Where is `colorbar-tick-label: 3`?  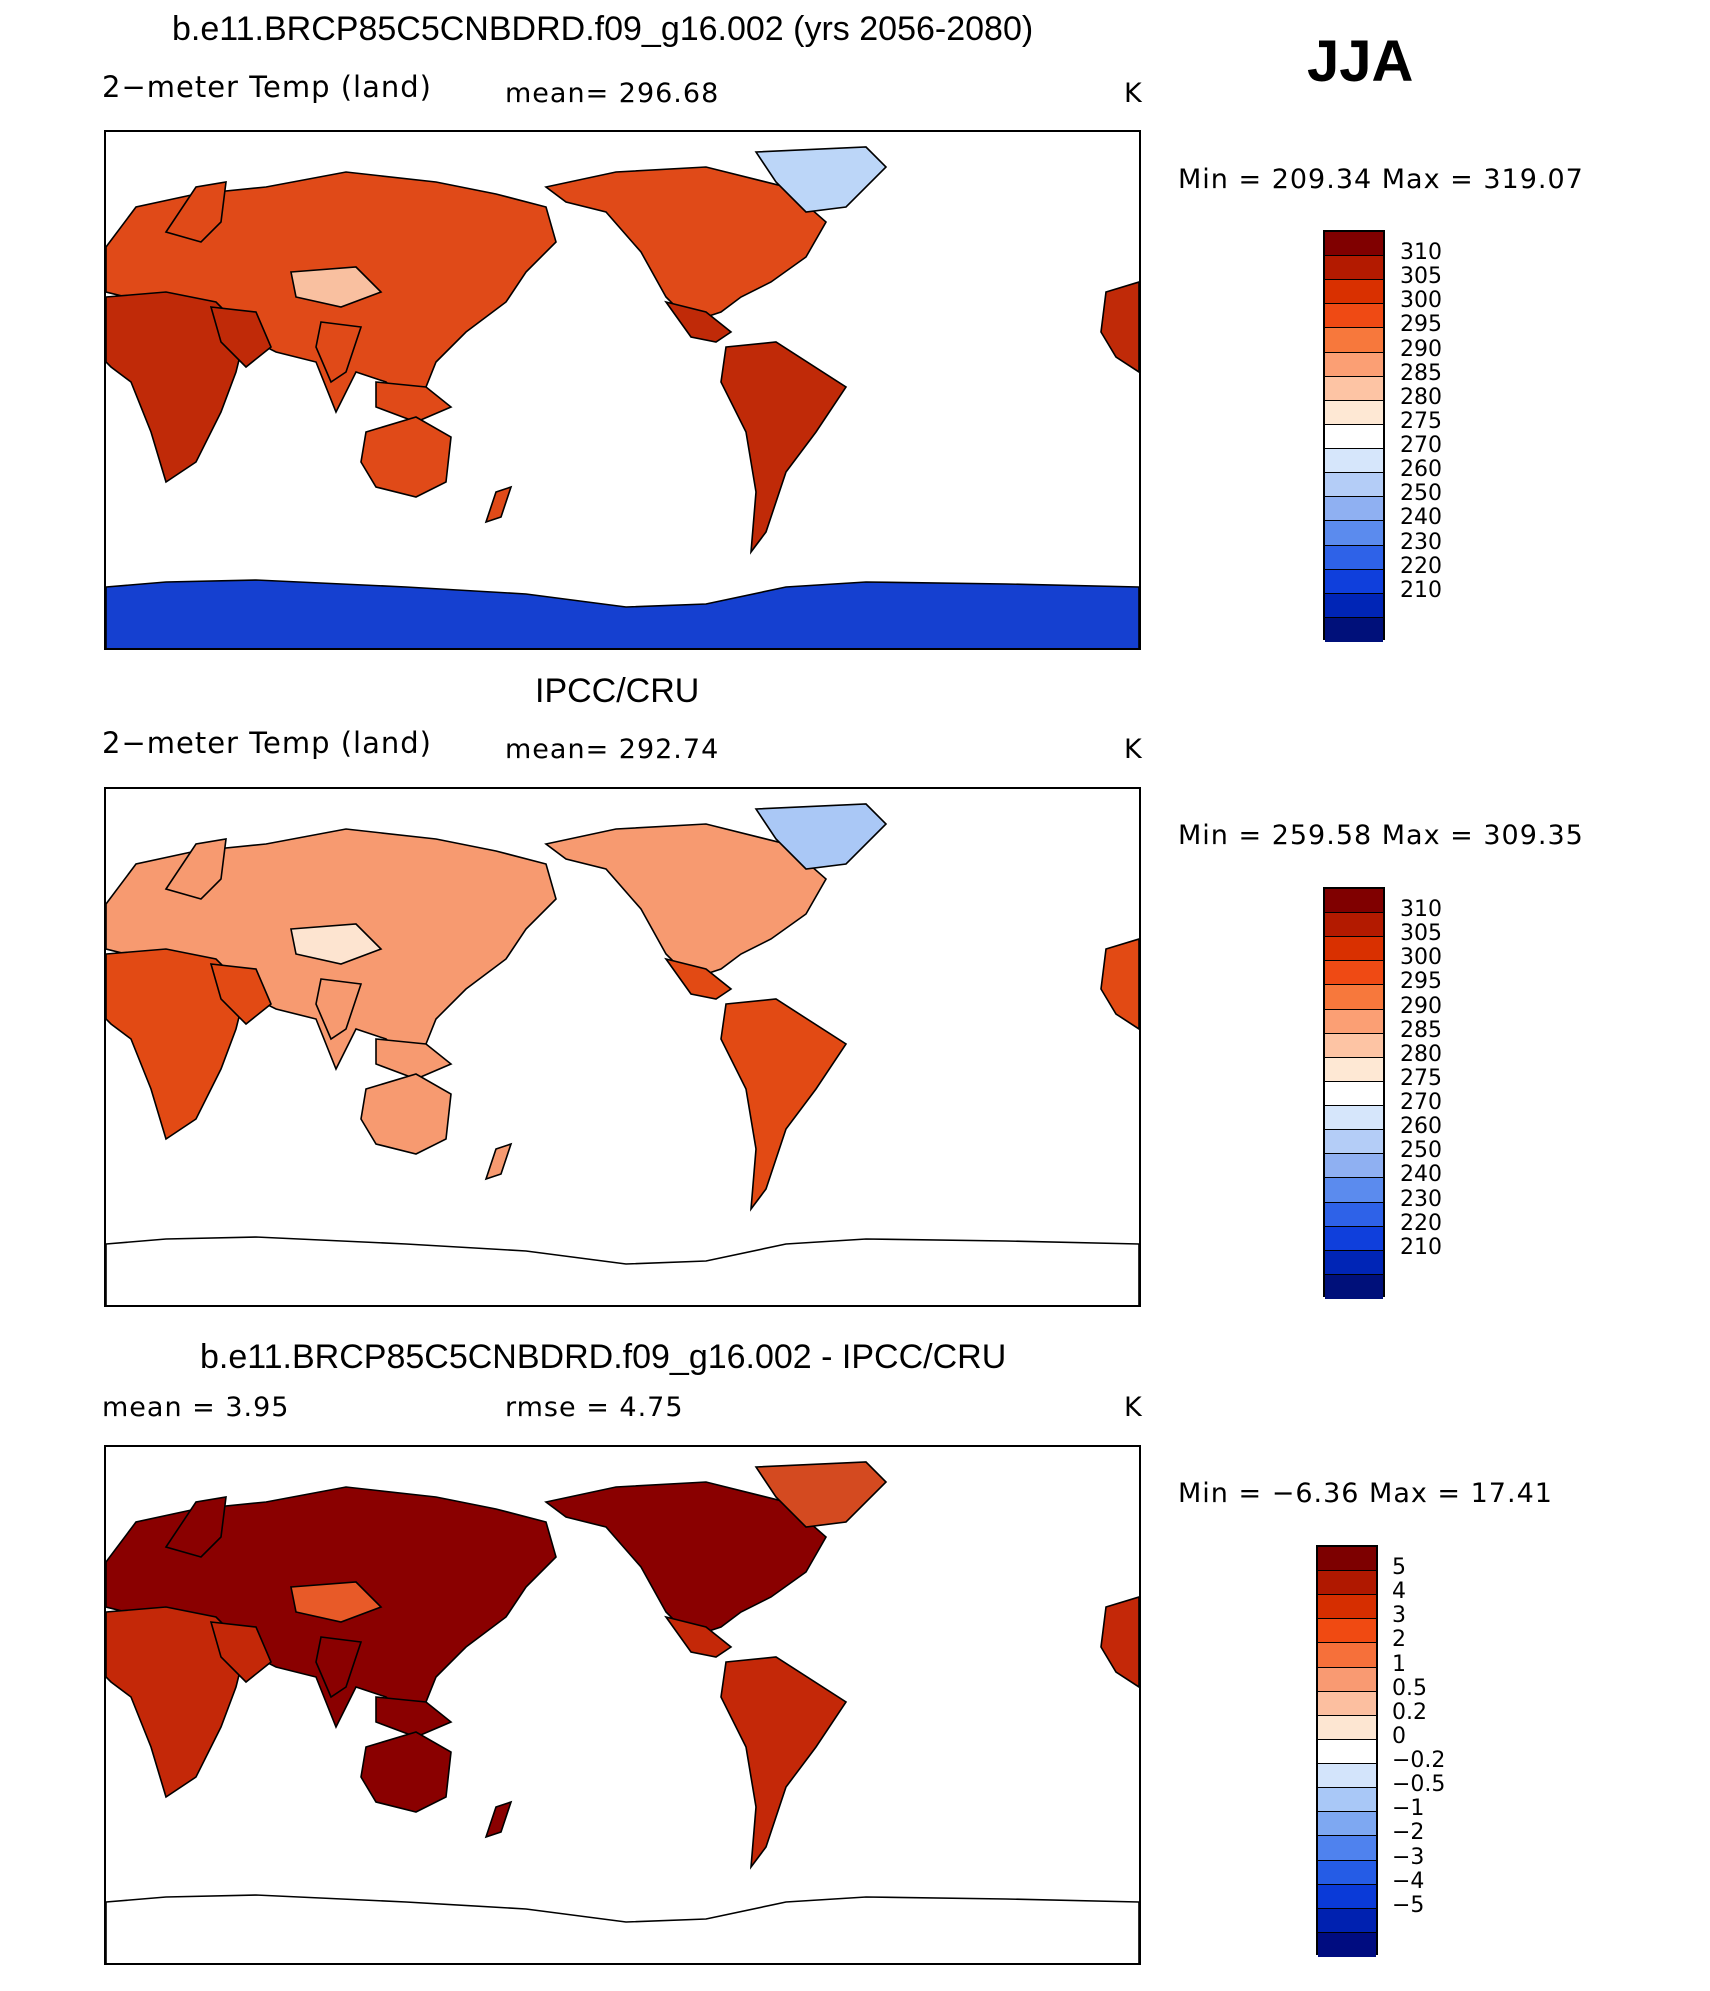 colorbar-tick-label: 3 is located at coordinates (1399, 1616).